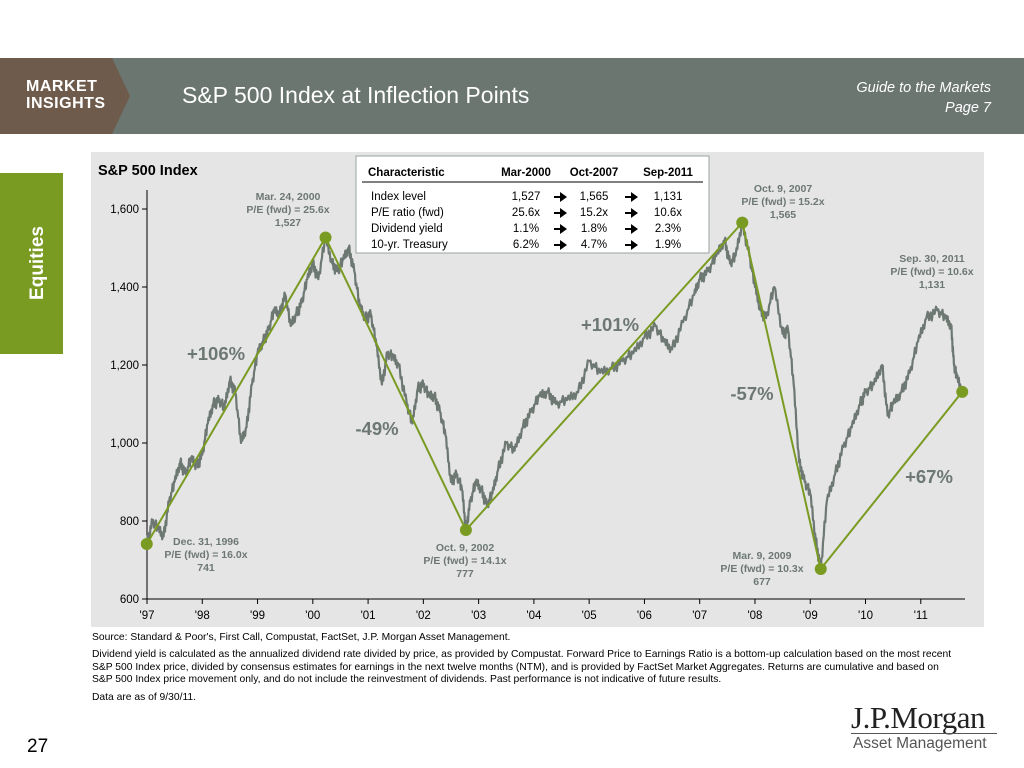  I want to click on inflection-point-label: 777, so click(465, 574).